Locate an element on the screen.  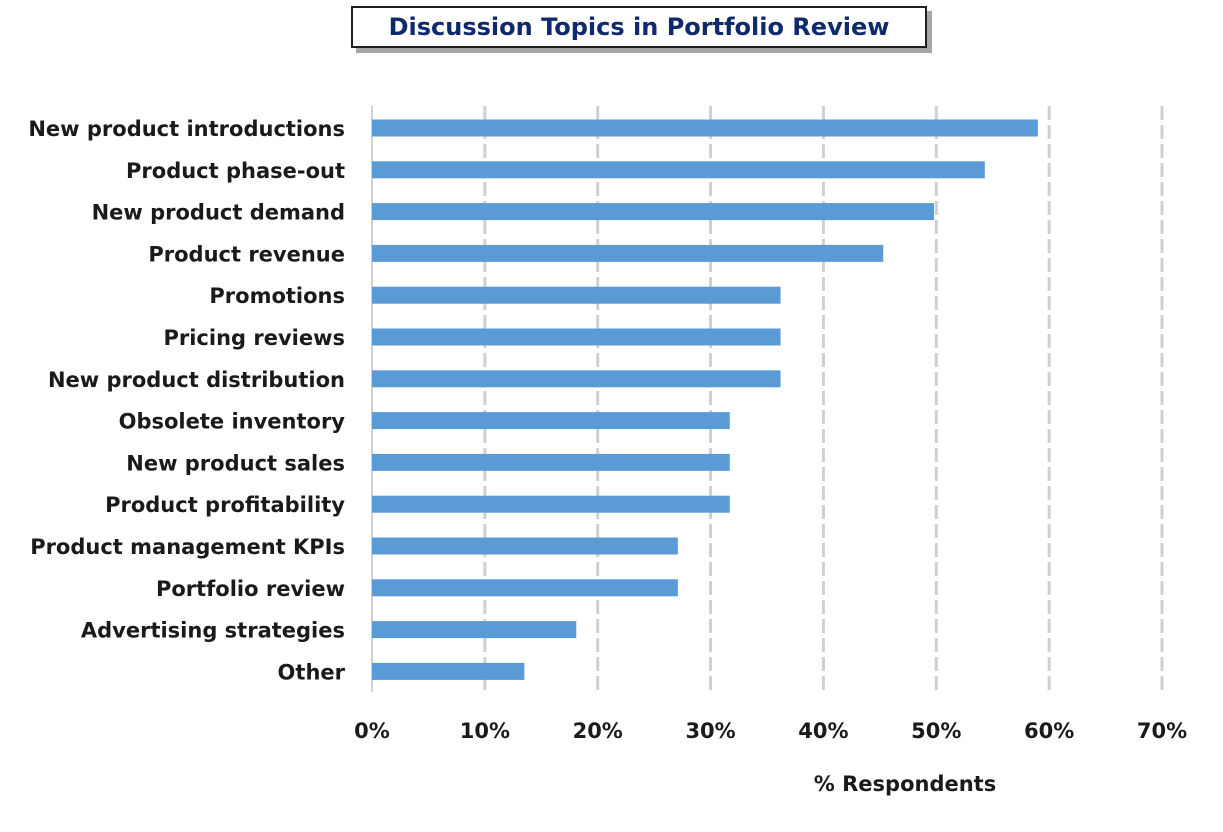
x-tick-label: 70% is located at coordinates (1162, 731).